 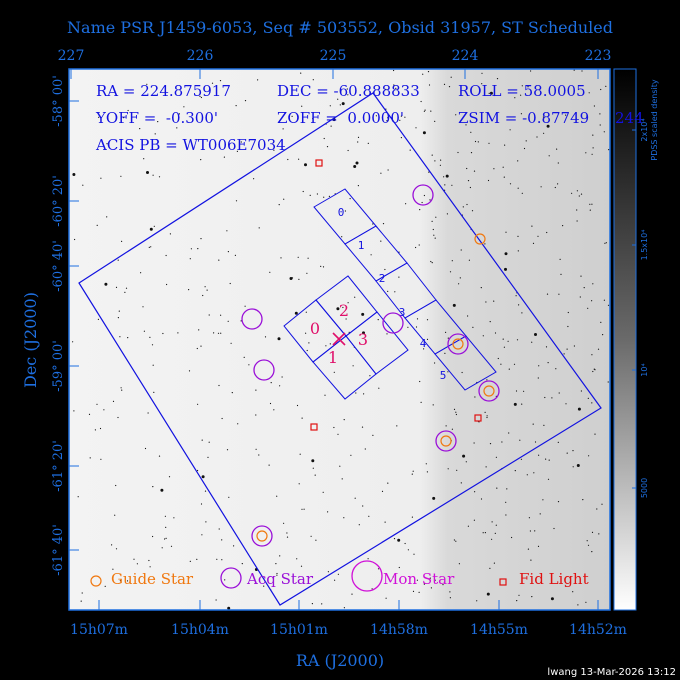 What do you see at coordinates (598, 56) in the screenshot?
I see `top-axis-tick: 223` at bounding box center [598, 56].